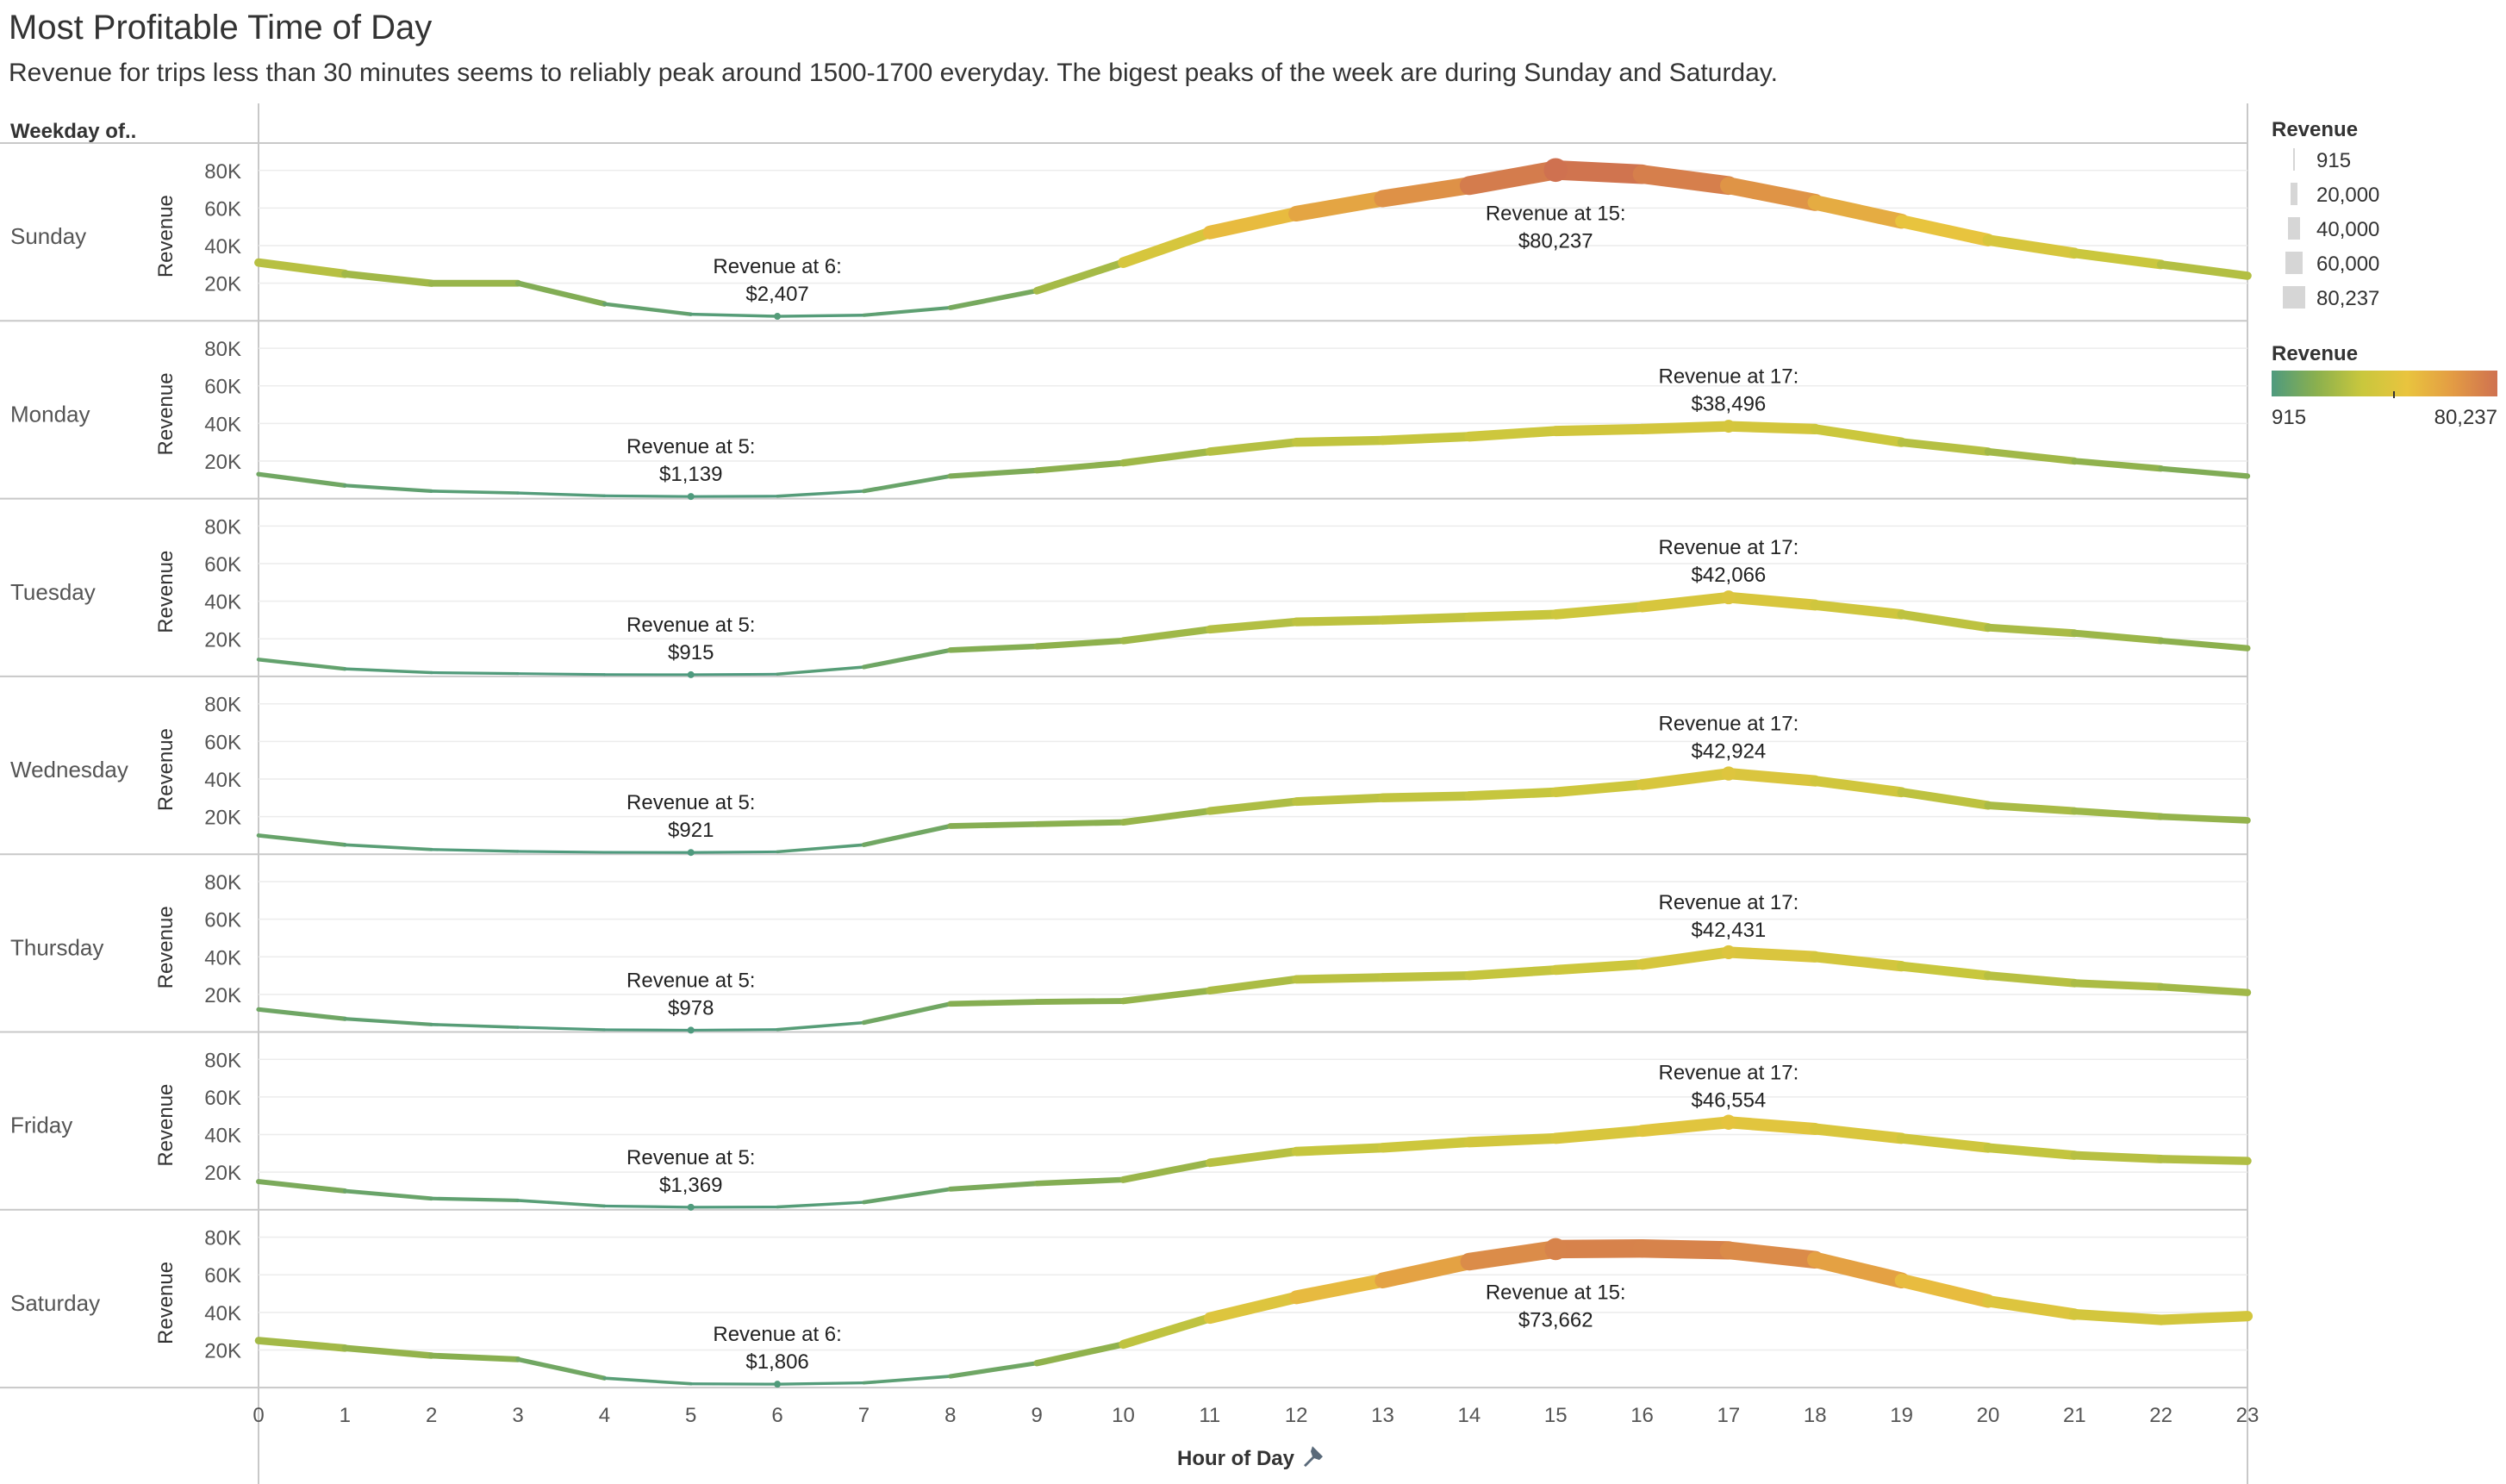 The image size is (2506, 1484). Describe the element at coordinates (2348, 195) in the screenshot. I see `size-legend-label: 20,000` at that location.